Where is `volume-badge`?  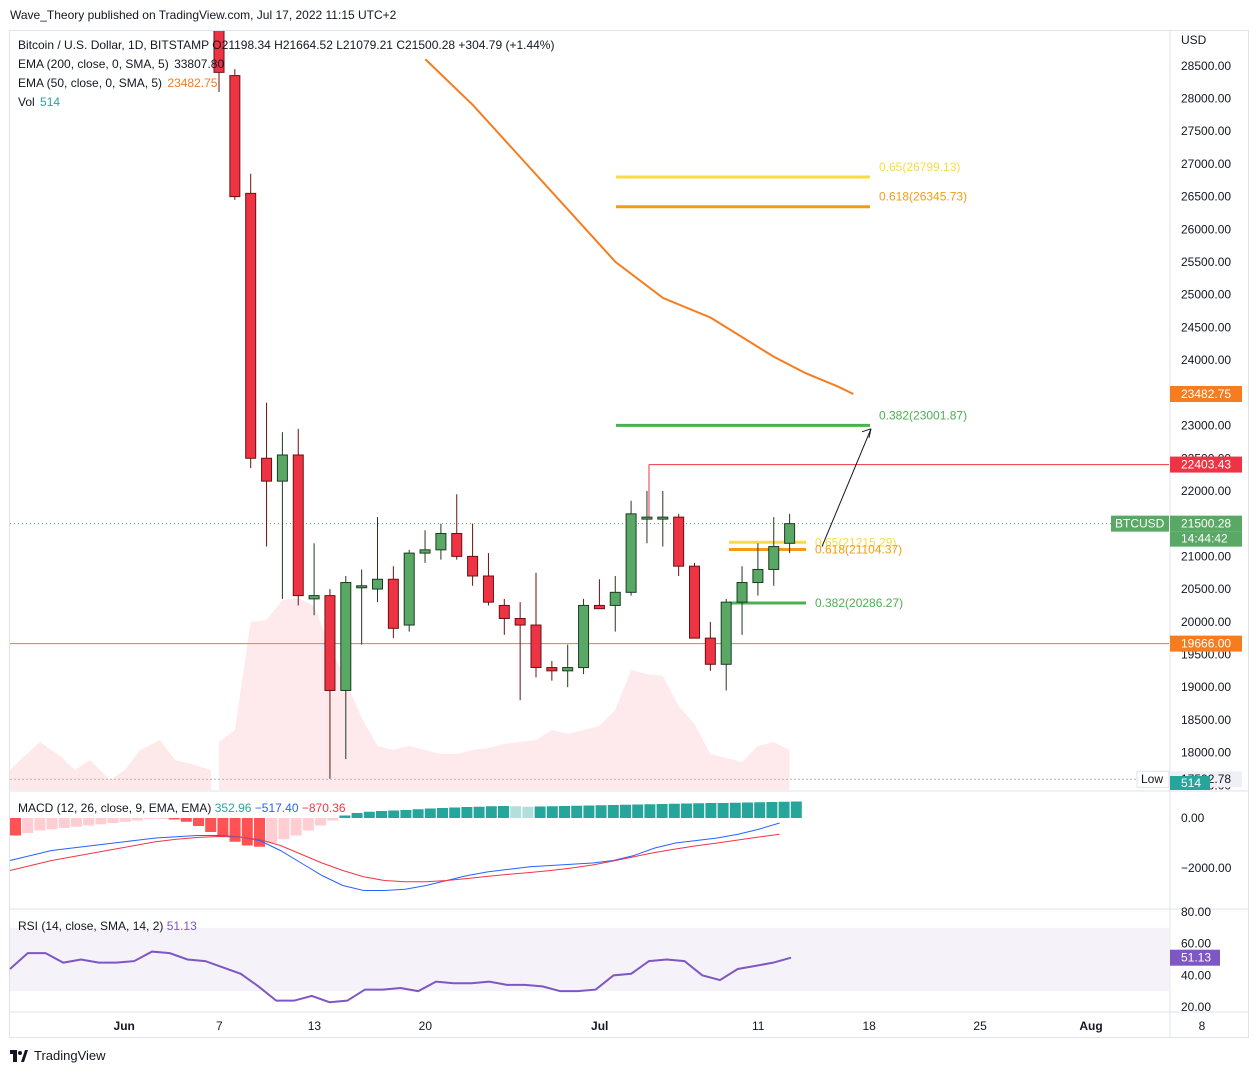 volume-badge is located at coordinates (1190, 783).